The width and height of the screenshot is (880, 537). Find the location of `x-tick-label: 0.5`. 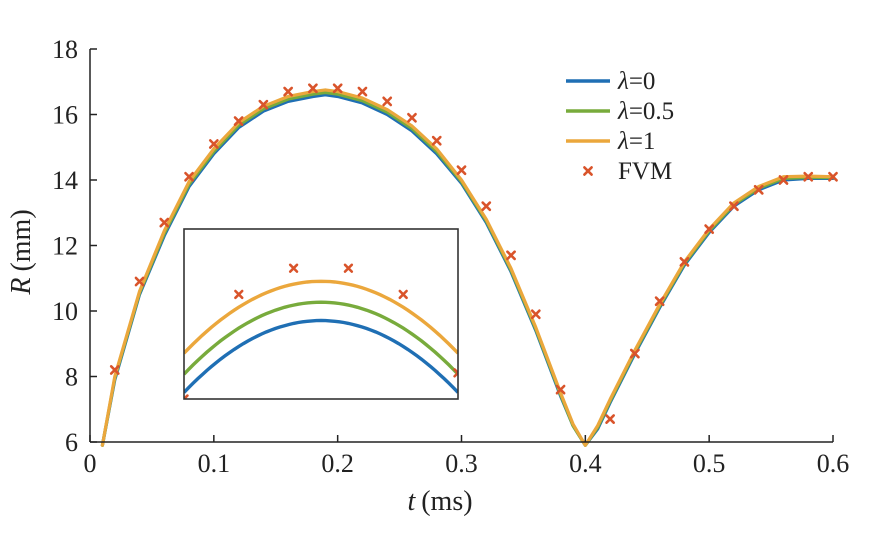

x-tick-label: 0.5 is located at coordinates (709, 463).